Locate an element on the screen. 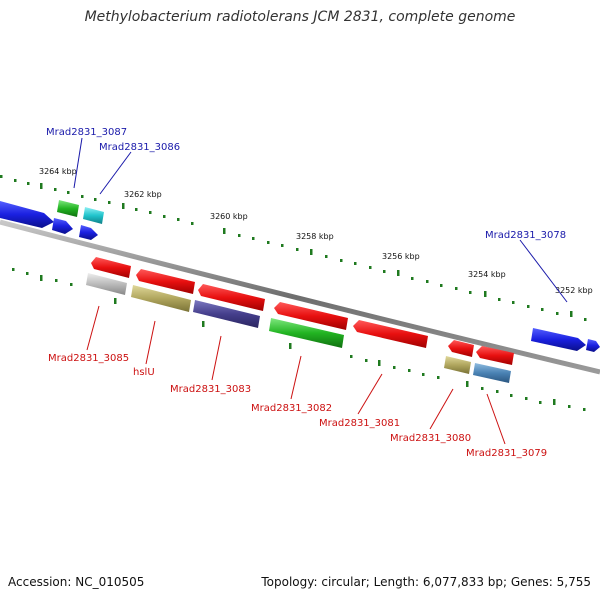 The height and width of the screenshot is (600, 600). accession-label: Accession: NC_010505 is located at coordinates (76, 582).